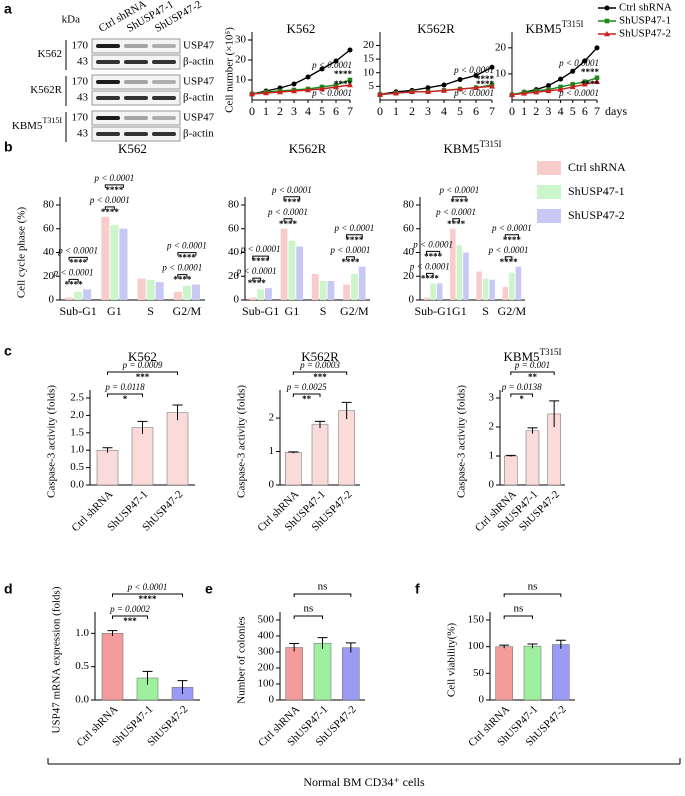  What do you see at coordinates (521, 399) in the screenshot?
I see `significance: *` at bounding box center [521, 399].